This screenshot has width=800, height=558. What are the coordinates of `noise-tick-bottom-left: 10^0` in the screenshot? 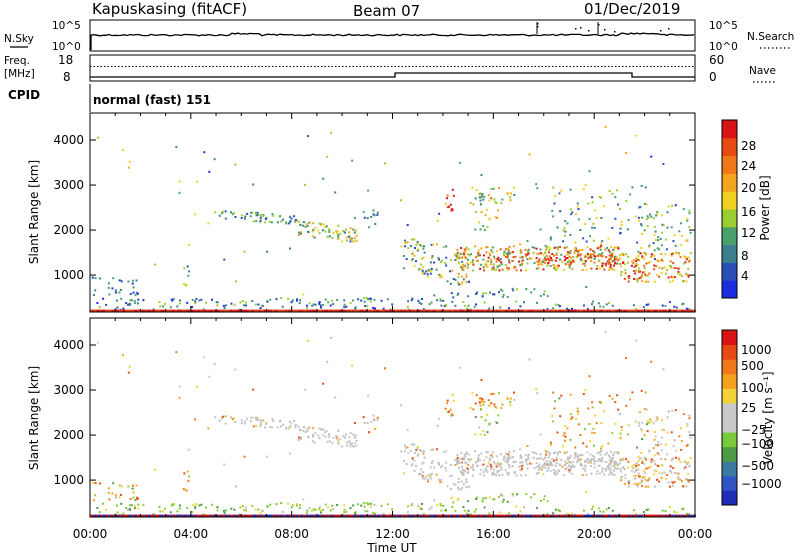 It's located at (66, 47).